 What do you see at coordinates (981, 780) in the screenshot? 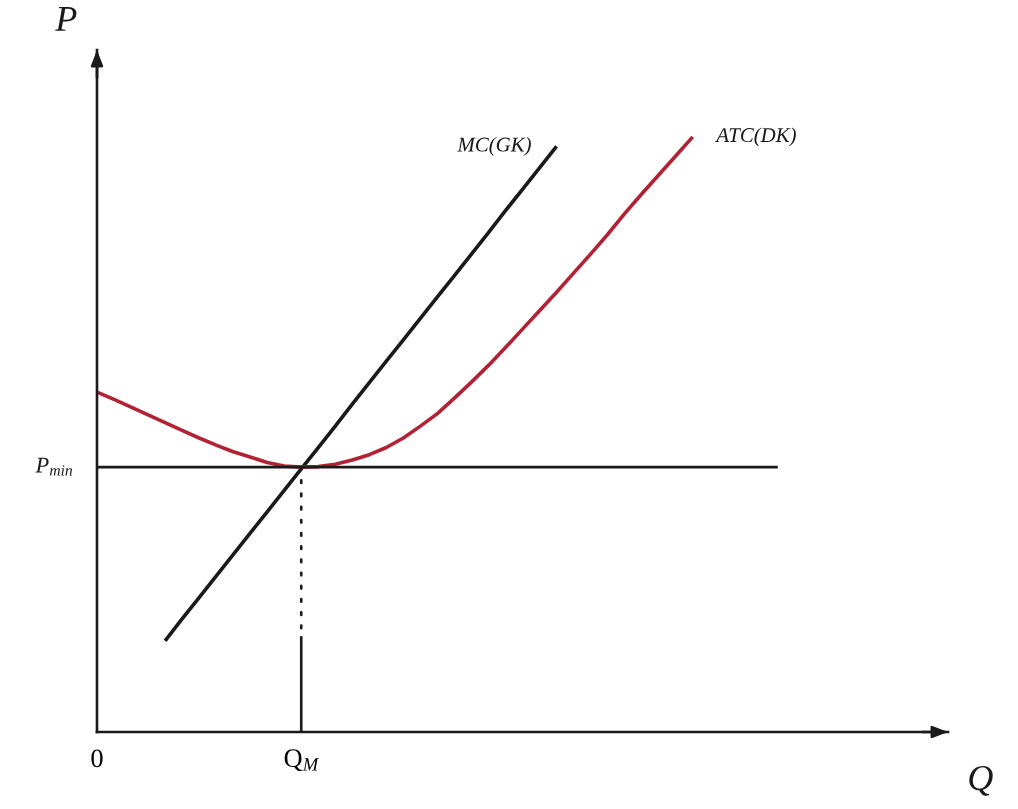
I see `x-axis-title: Q` at bounding box center [981, 780].